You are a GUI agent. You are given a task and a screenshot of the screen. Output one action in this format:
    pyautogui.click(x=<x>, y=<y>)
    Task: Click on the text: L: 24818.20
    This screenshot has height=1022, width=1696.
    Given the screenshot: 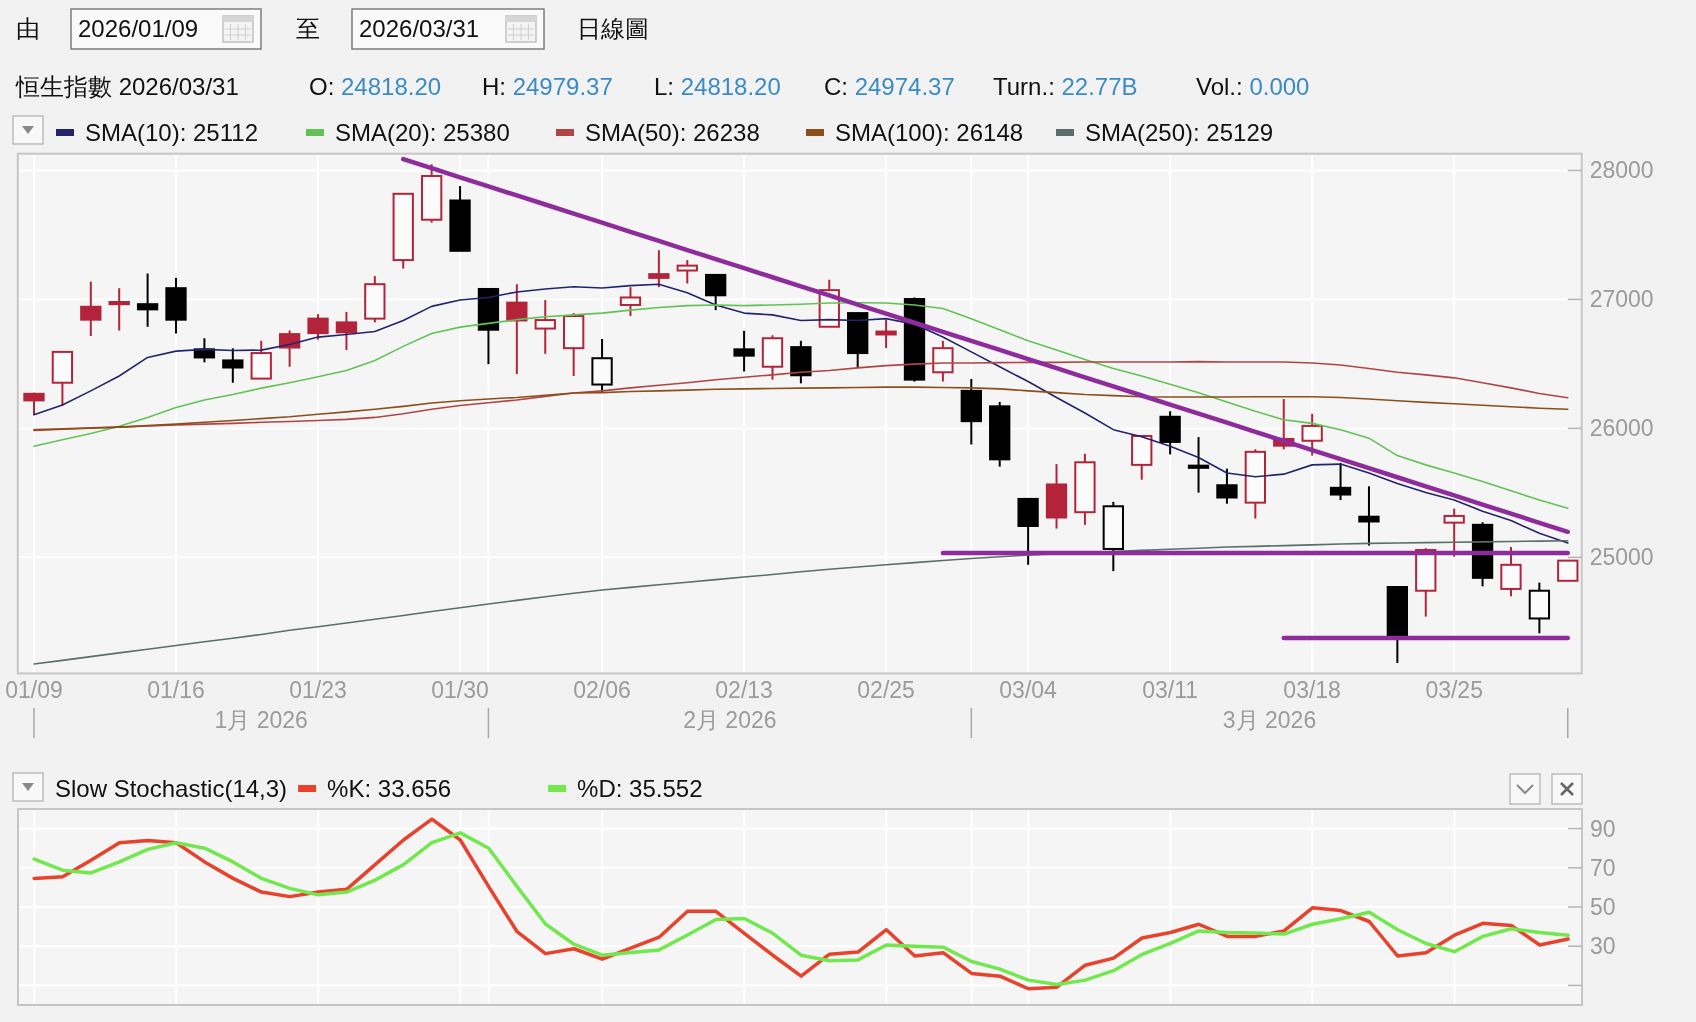 What is the action you would take?
    pyautogui.click(x=717, y=86)
    